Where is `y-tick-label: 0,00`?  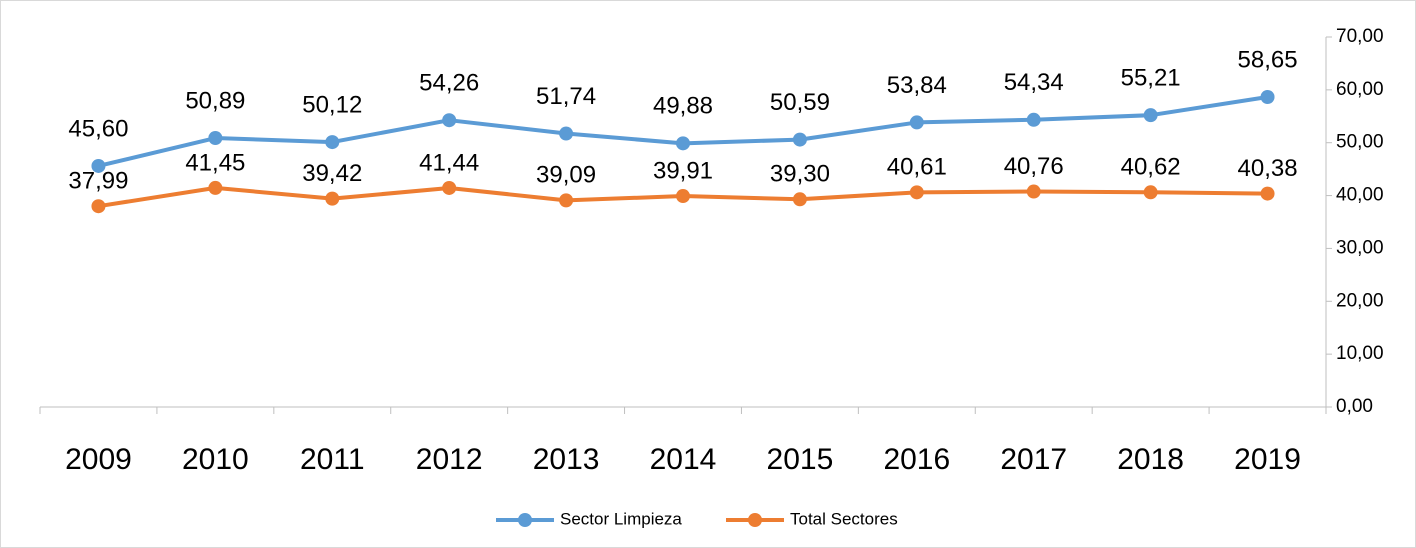
y-tick-label: 0,00 is located at coordinates (1354, 406).